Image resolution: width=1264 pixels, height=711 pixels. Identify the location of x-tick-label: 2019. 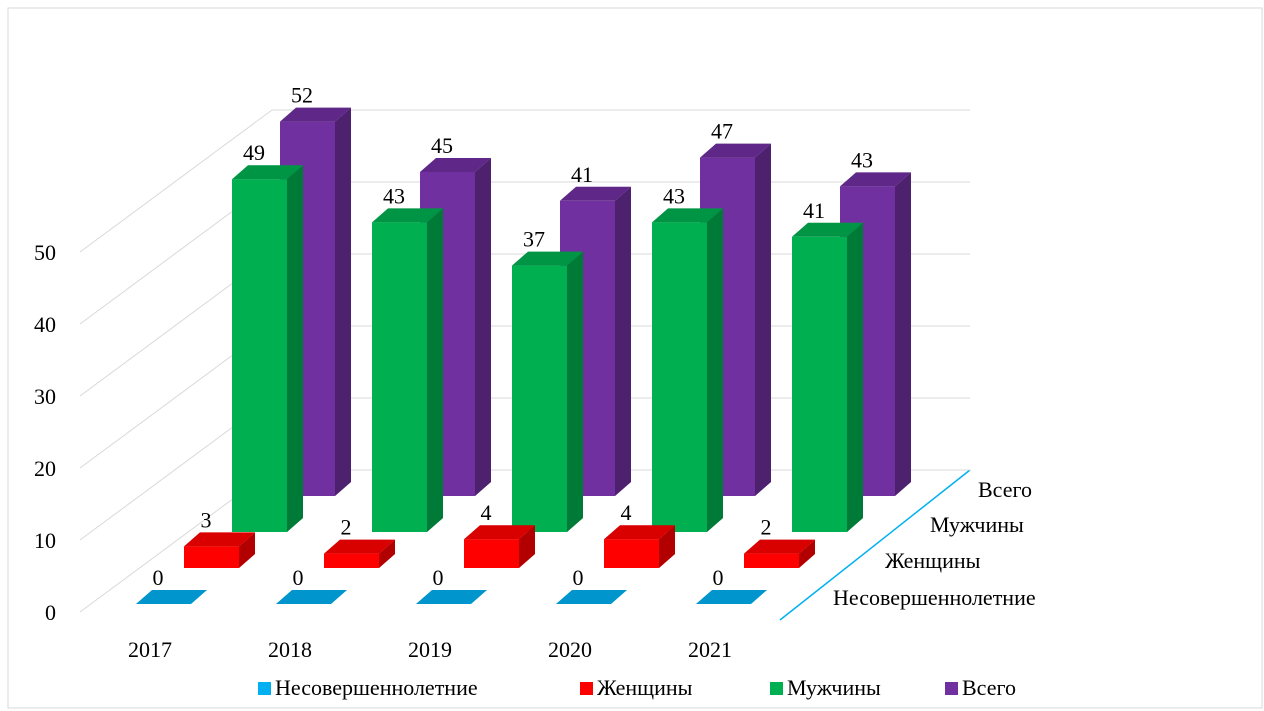
(430, 649).